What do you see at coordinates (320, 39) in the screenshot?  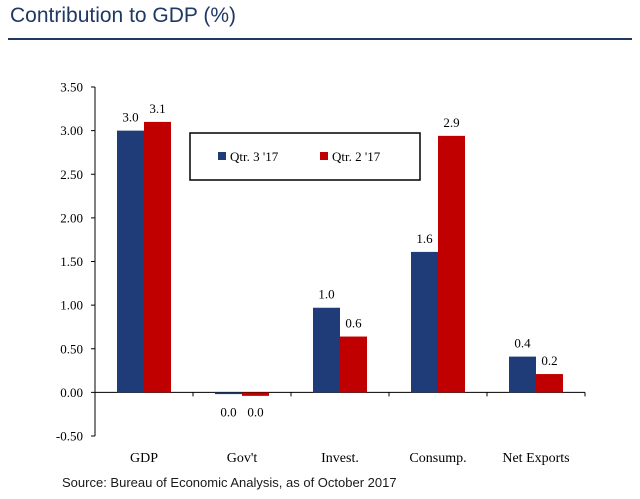 I see `title-divider` at bounding box center [320, 39].